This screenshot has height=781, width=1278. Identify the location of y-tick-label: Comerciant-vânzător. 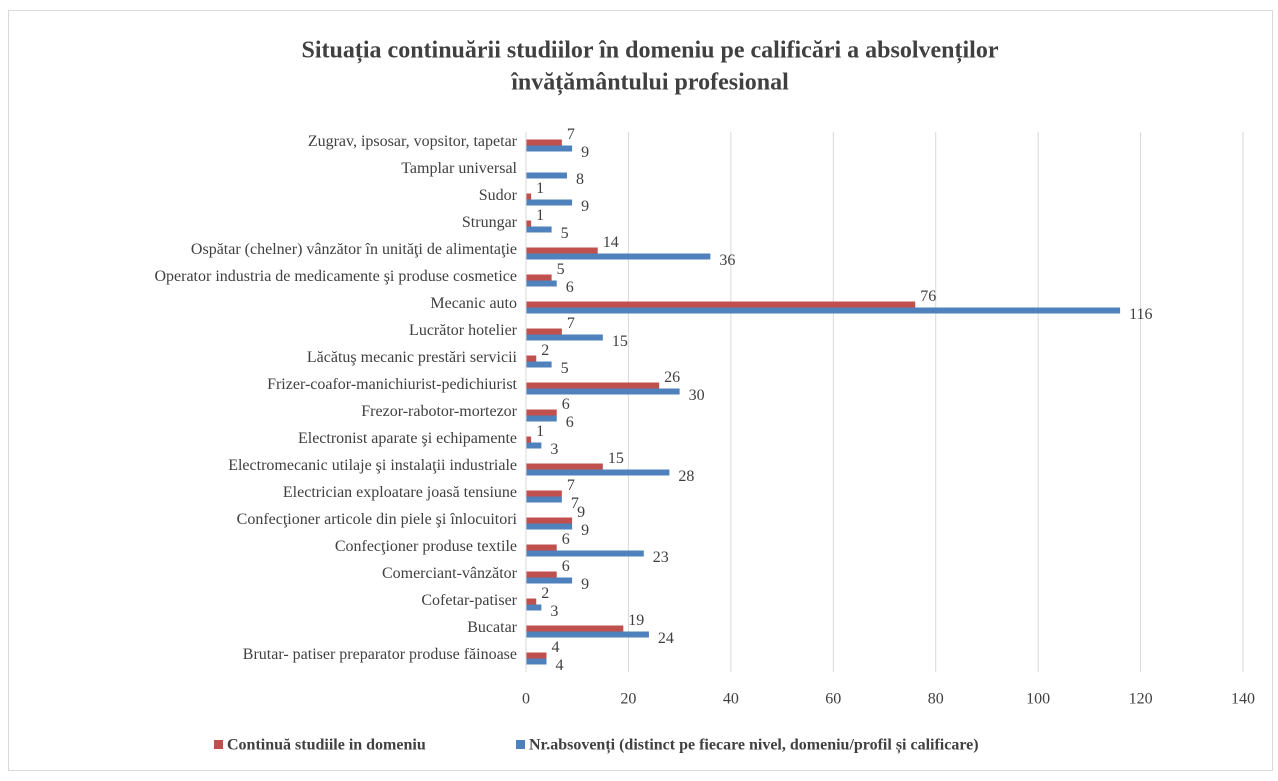
(450, 573).